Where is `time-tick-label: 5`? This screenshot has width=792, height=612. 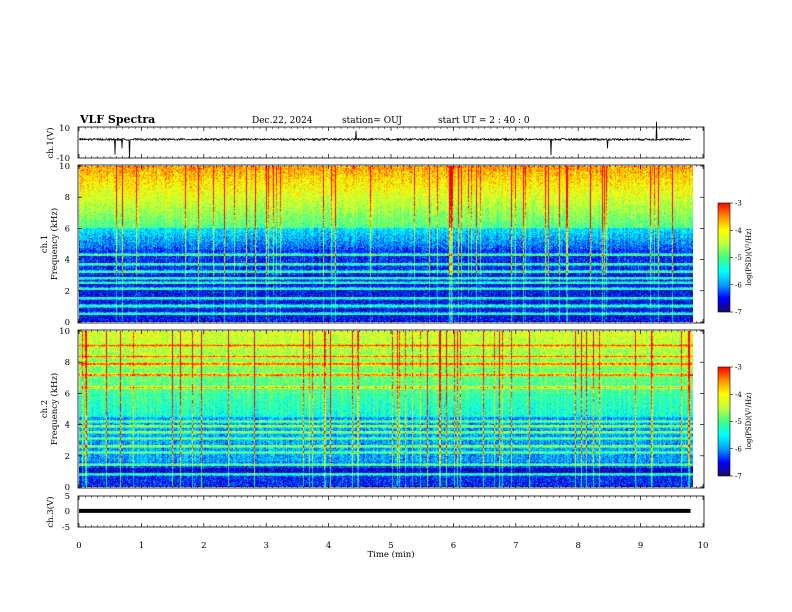
time-tick-label: 5 is located at coordinates (390, 546).